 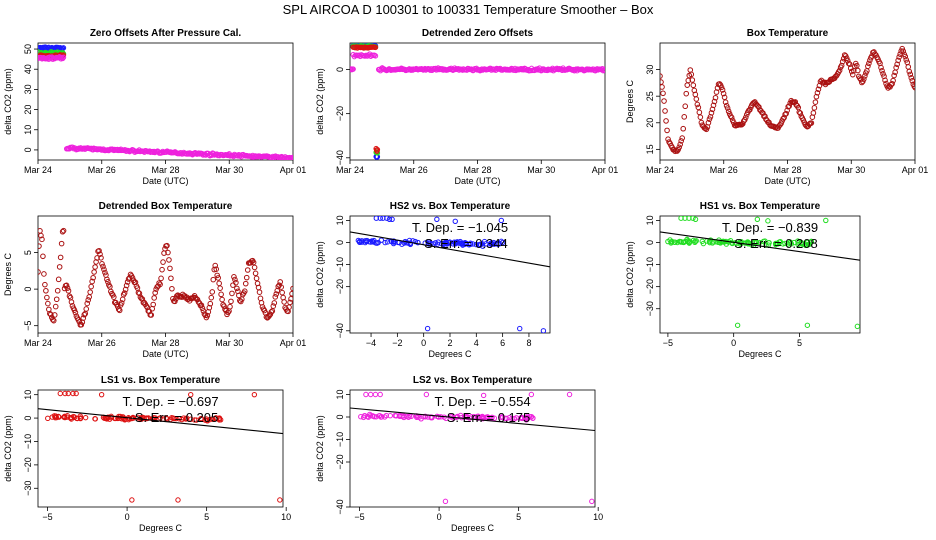 What do you see at coordinates (28, 395) in the screenshot?
I see `y-tick-label: 10` at bounding box center [28, 395].